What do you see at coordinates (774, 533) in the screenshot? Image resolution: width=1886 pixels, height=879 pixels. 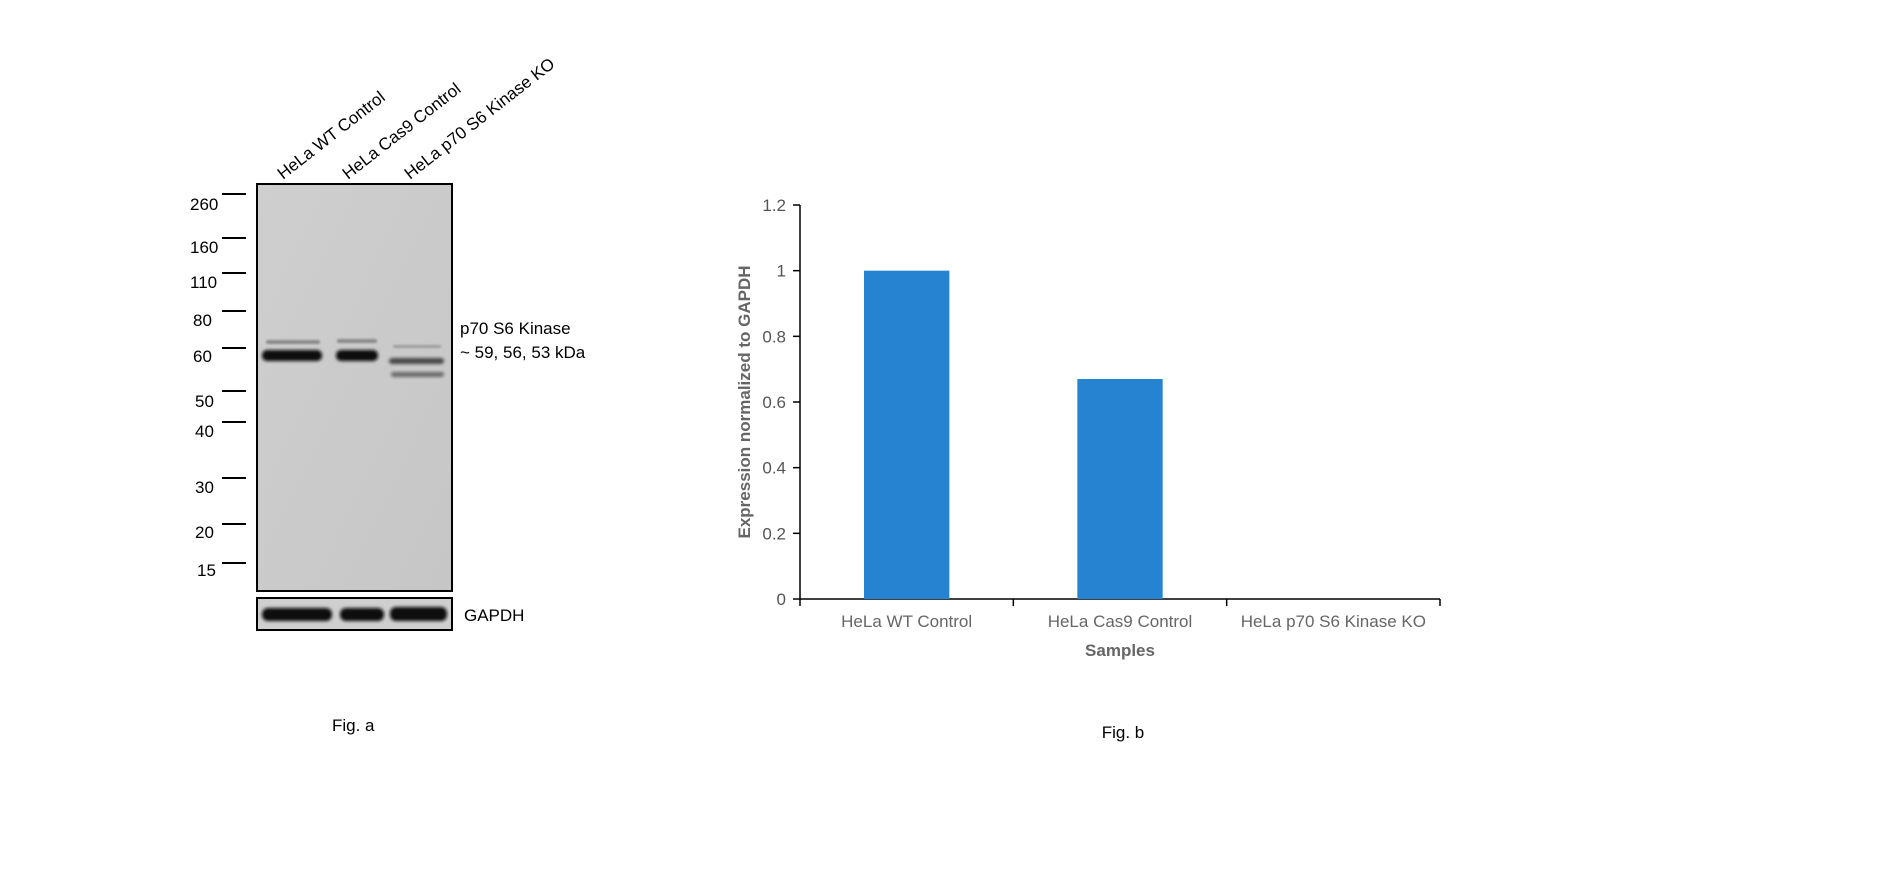 I see `y-tick-label: 0.2` at bounding box center [774, 533].